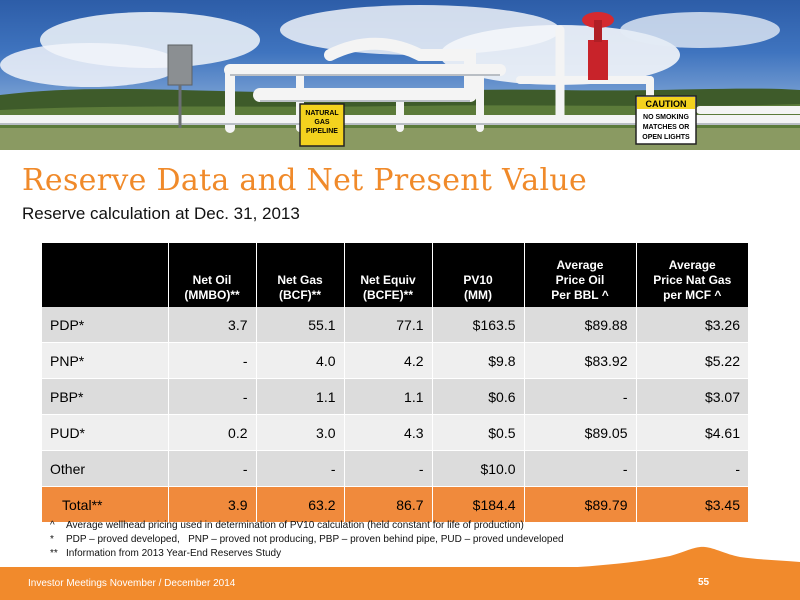 The image size is (800, 600). What do you see at coordinates (477, 504) in the screenshot?
I see `cell-pv10: $184.4` at bounding box center [477, 504].